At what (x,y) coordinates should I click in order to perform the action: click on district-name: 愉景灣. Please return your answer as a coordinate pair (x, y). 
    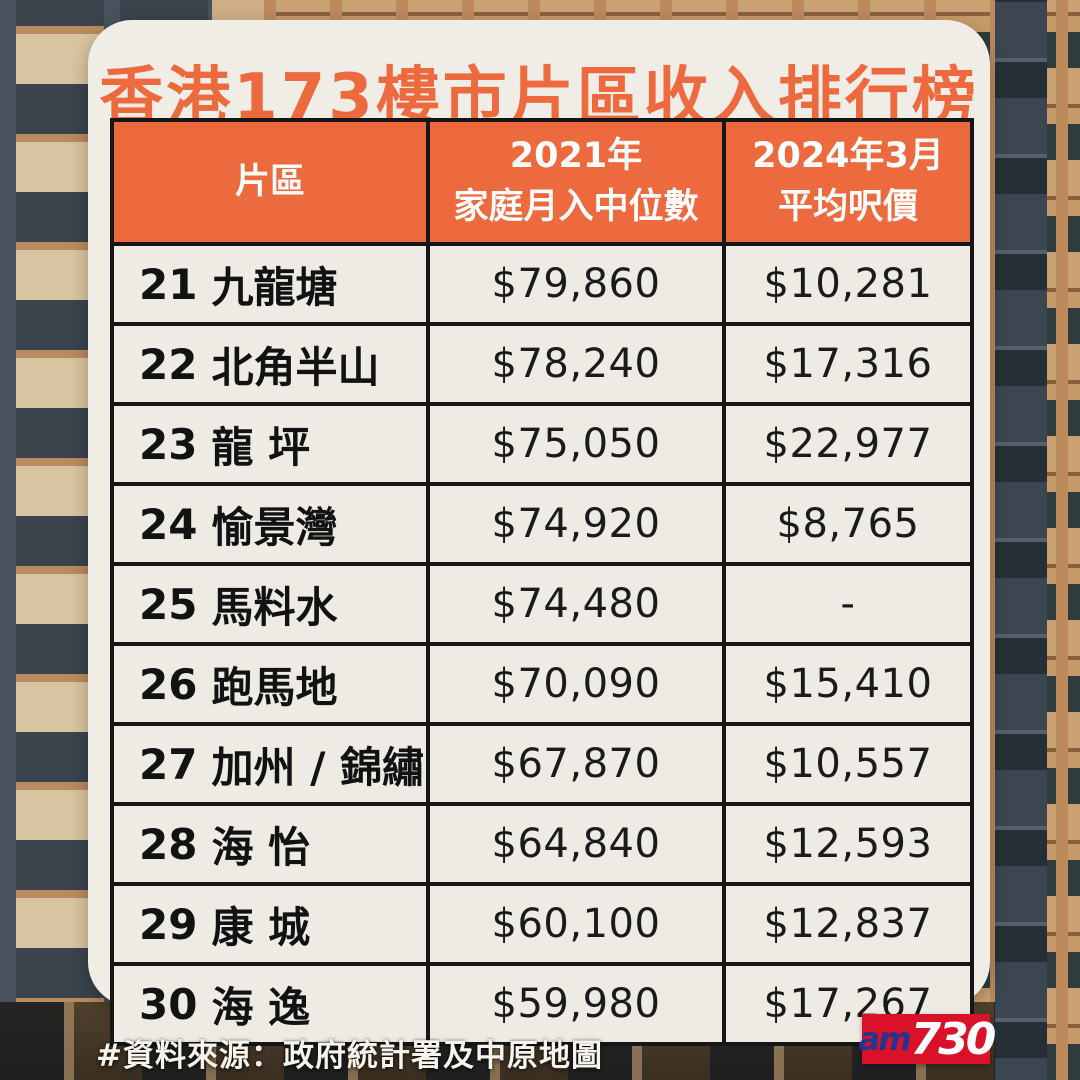
    Looking at the image, I should click on (274, 527).